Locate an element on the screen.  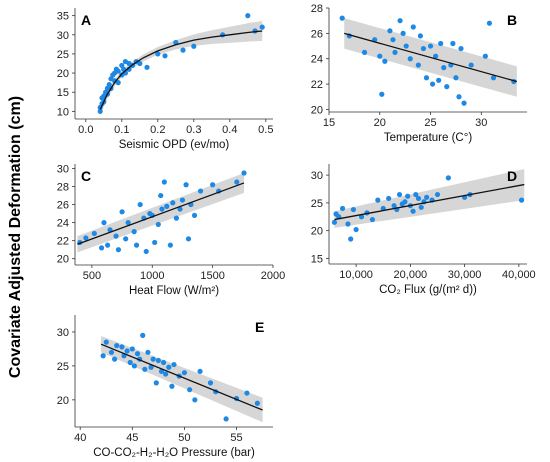
panel-a-confidence-band is located at coordinates (181, 68).